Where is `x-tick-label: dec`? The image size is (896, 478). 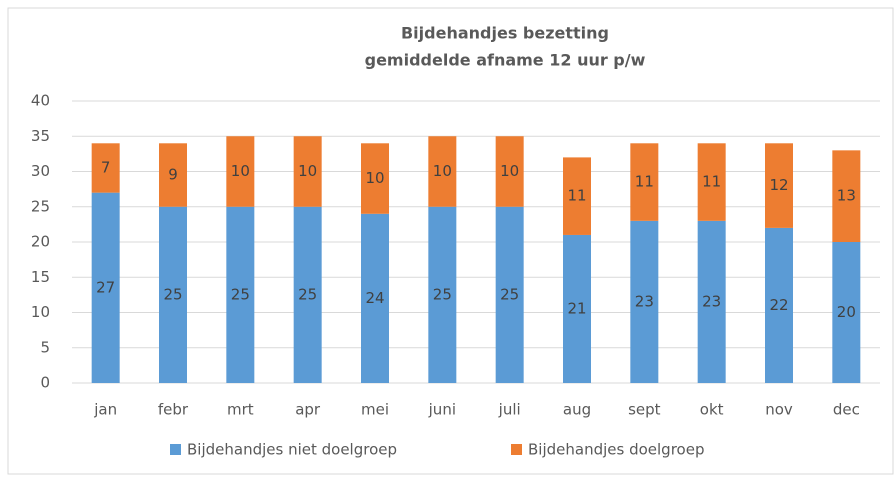 x-tick-label: dec is located at coordinates (846, 410).